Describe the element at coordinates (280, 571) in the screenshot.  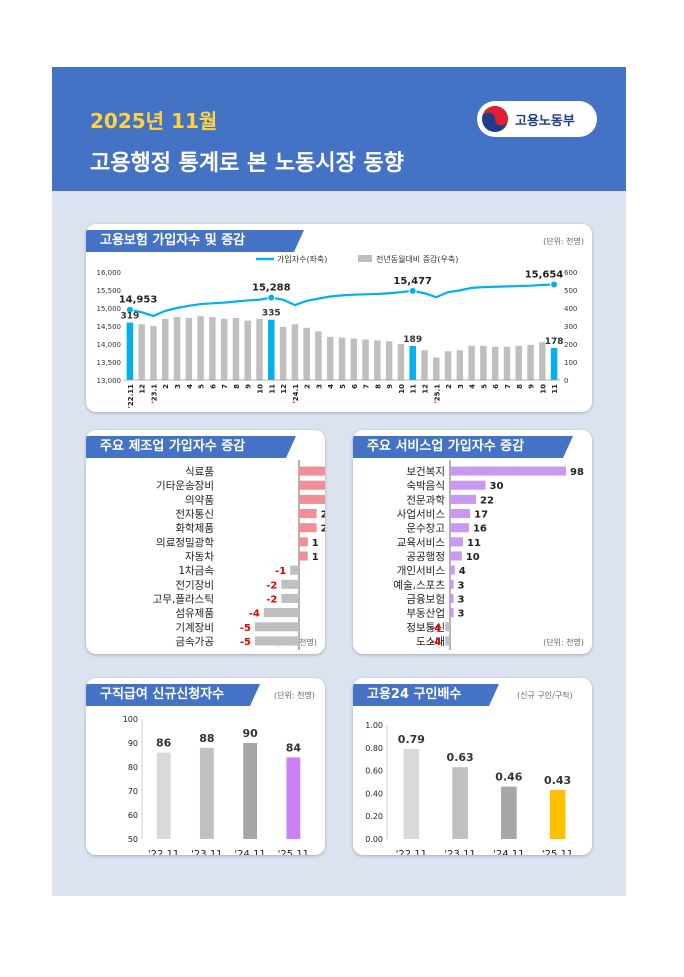
I see `value-label: -1` at that location.